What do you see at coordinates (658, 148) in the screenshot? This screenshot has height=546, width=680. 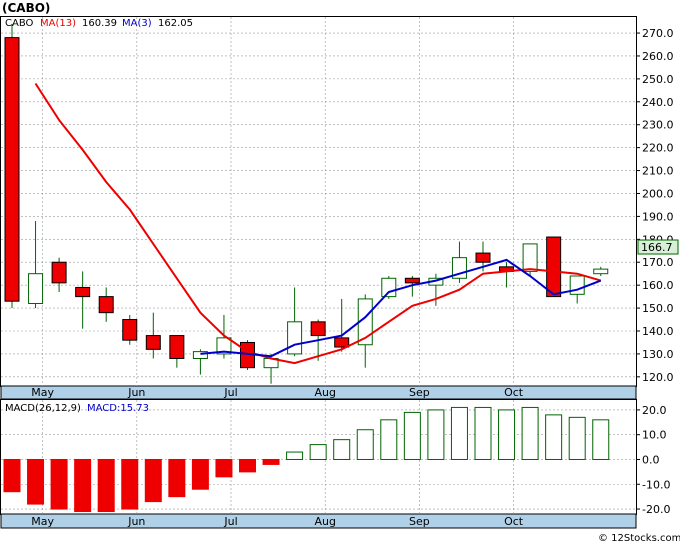 I see `price-y-tick-label: 220.0` at bounding box center [658, 148].